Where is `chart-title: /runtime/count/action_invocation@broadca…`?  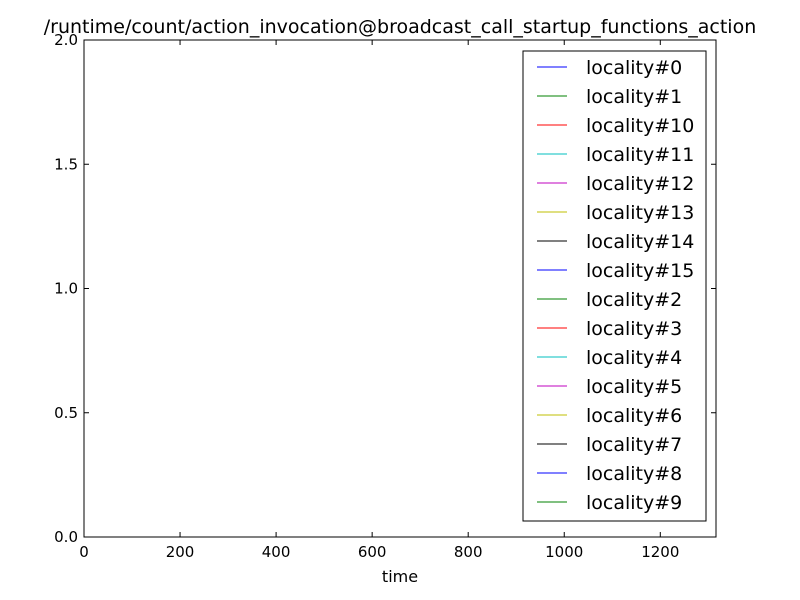
chart-title: /runtime/count/action_invocation@broadca… is located at coordinates (400, 27).